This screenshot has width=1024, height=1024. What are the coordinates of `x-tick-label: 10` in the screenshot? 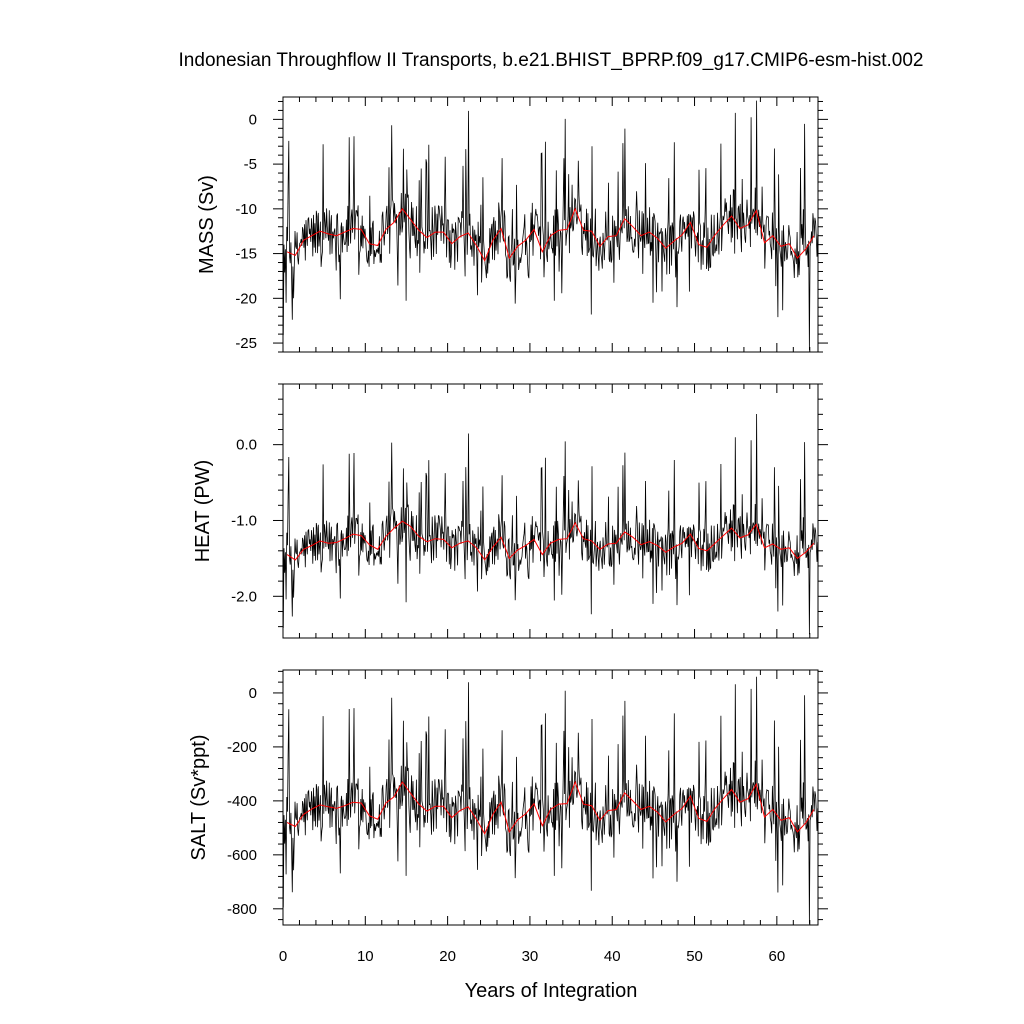 It's located at (365, 956).